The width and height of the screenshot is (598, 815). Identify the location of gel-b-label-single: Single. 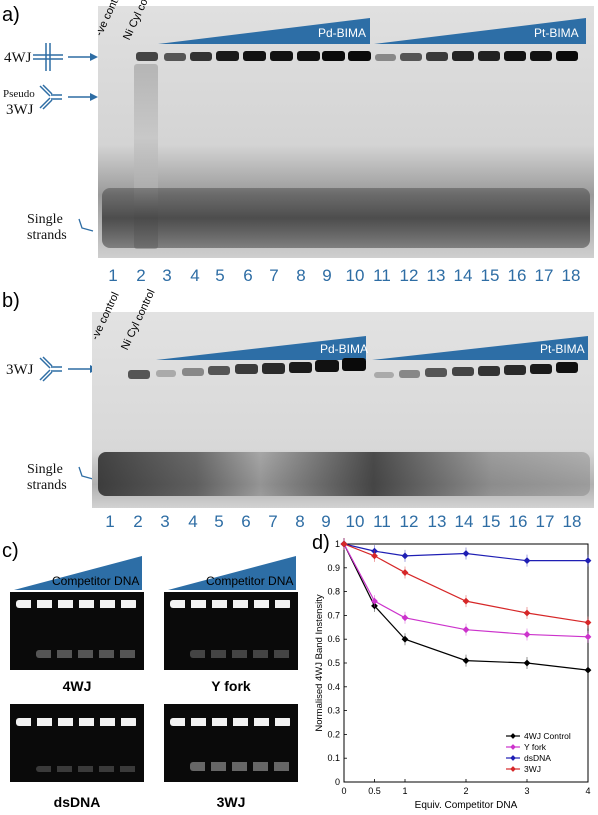
(45, 469).